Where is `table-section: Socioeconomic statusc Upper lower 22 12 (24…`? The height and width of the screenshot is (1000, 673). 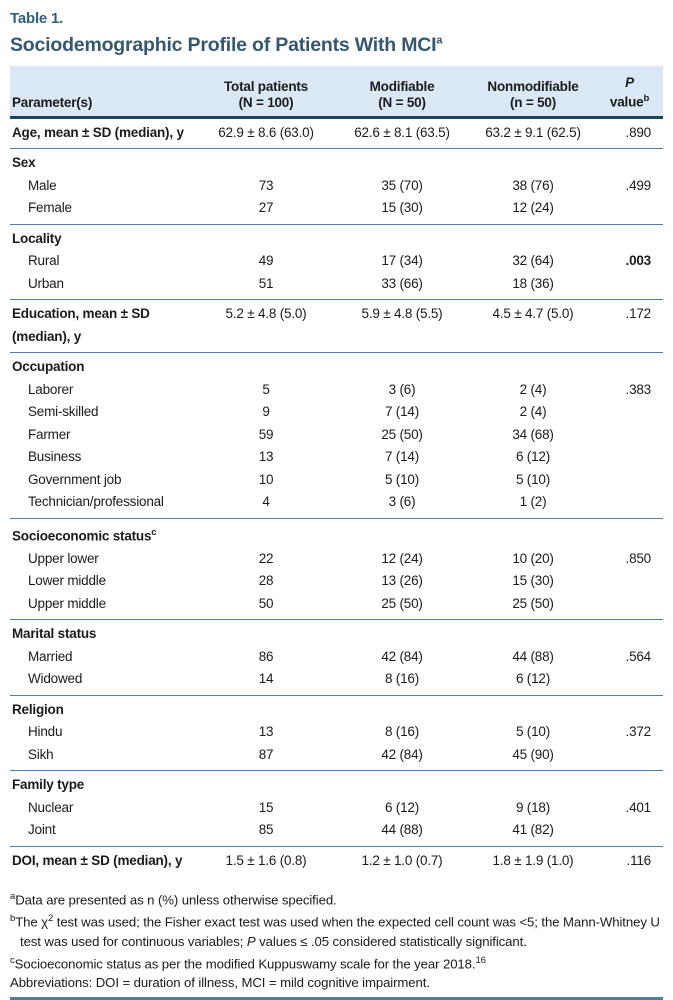
table-section: Socioeconomic statusc Upper lower 22 12 (24… is located at coordinates (336, 569).